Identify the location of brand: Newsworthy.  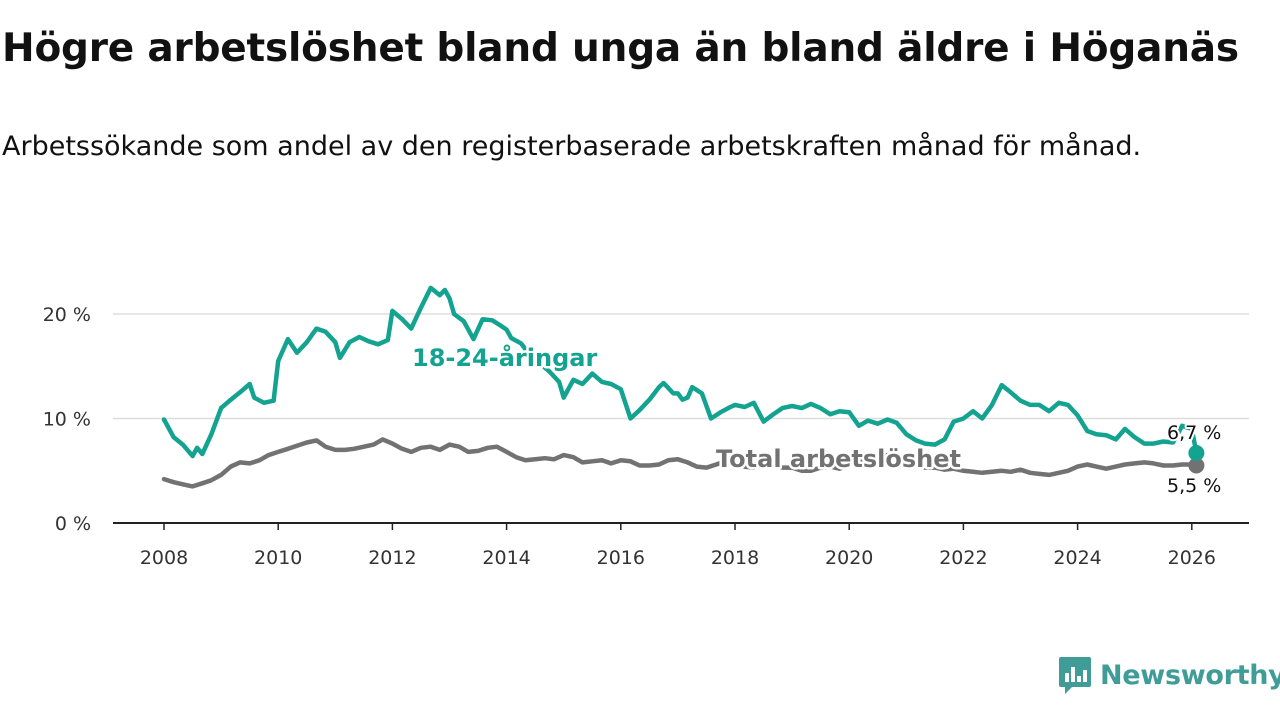
(1169, 675).